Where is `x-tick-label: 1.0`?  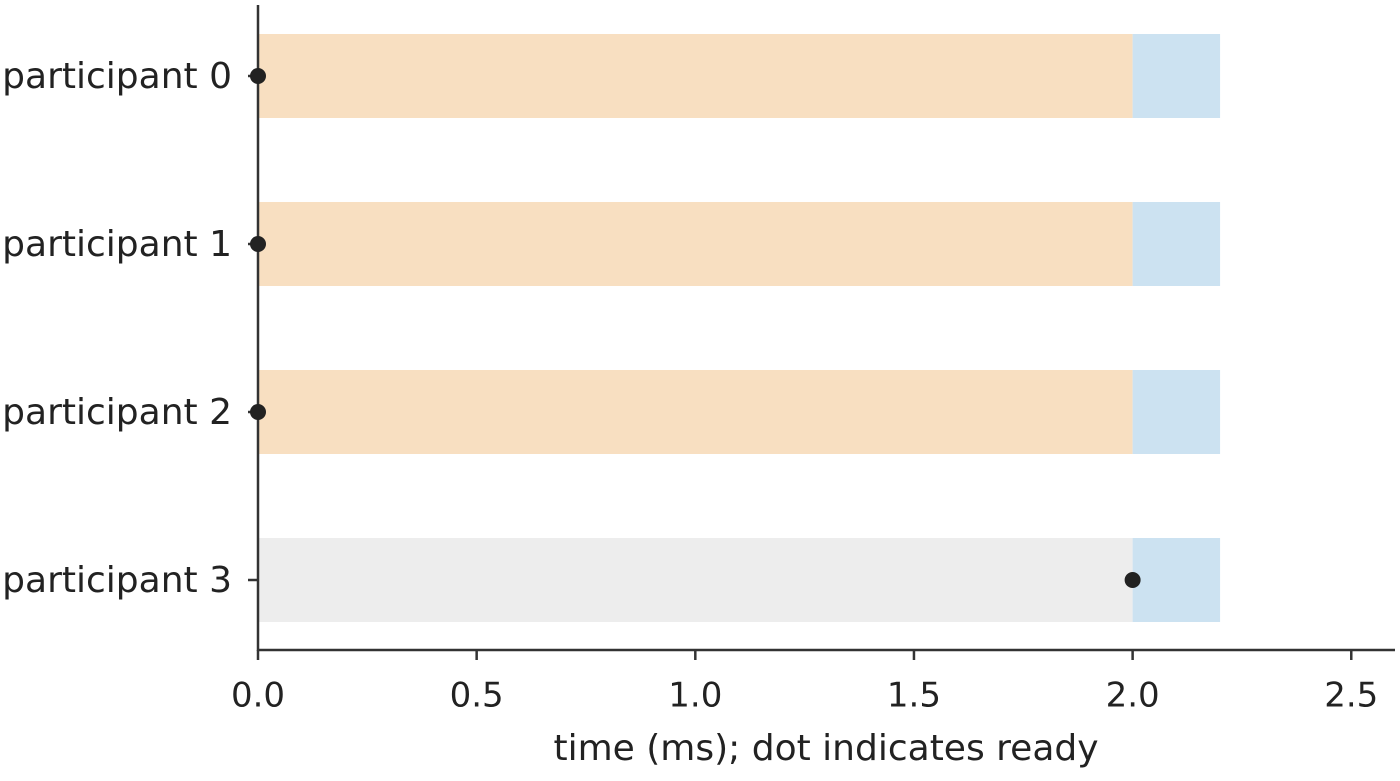 x-tick-label: 1.0 is located at coordinates (695, 696).